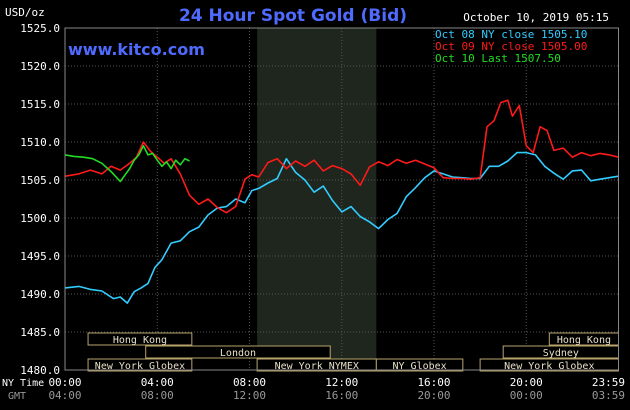  I want to click on y-tick-label: 1480.0, so click(40, 370).